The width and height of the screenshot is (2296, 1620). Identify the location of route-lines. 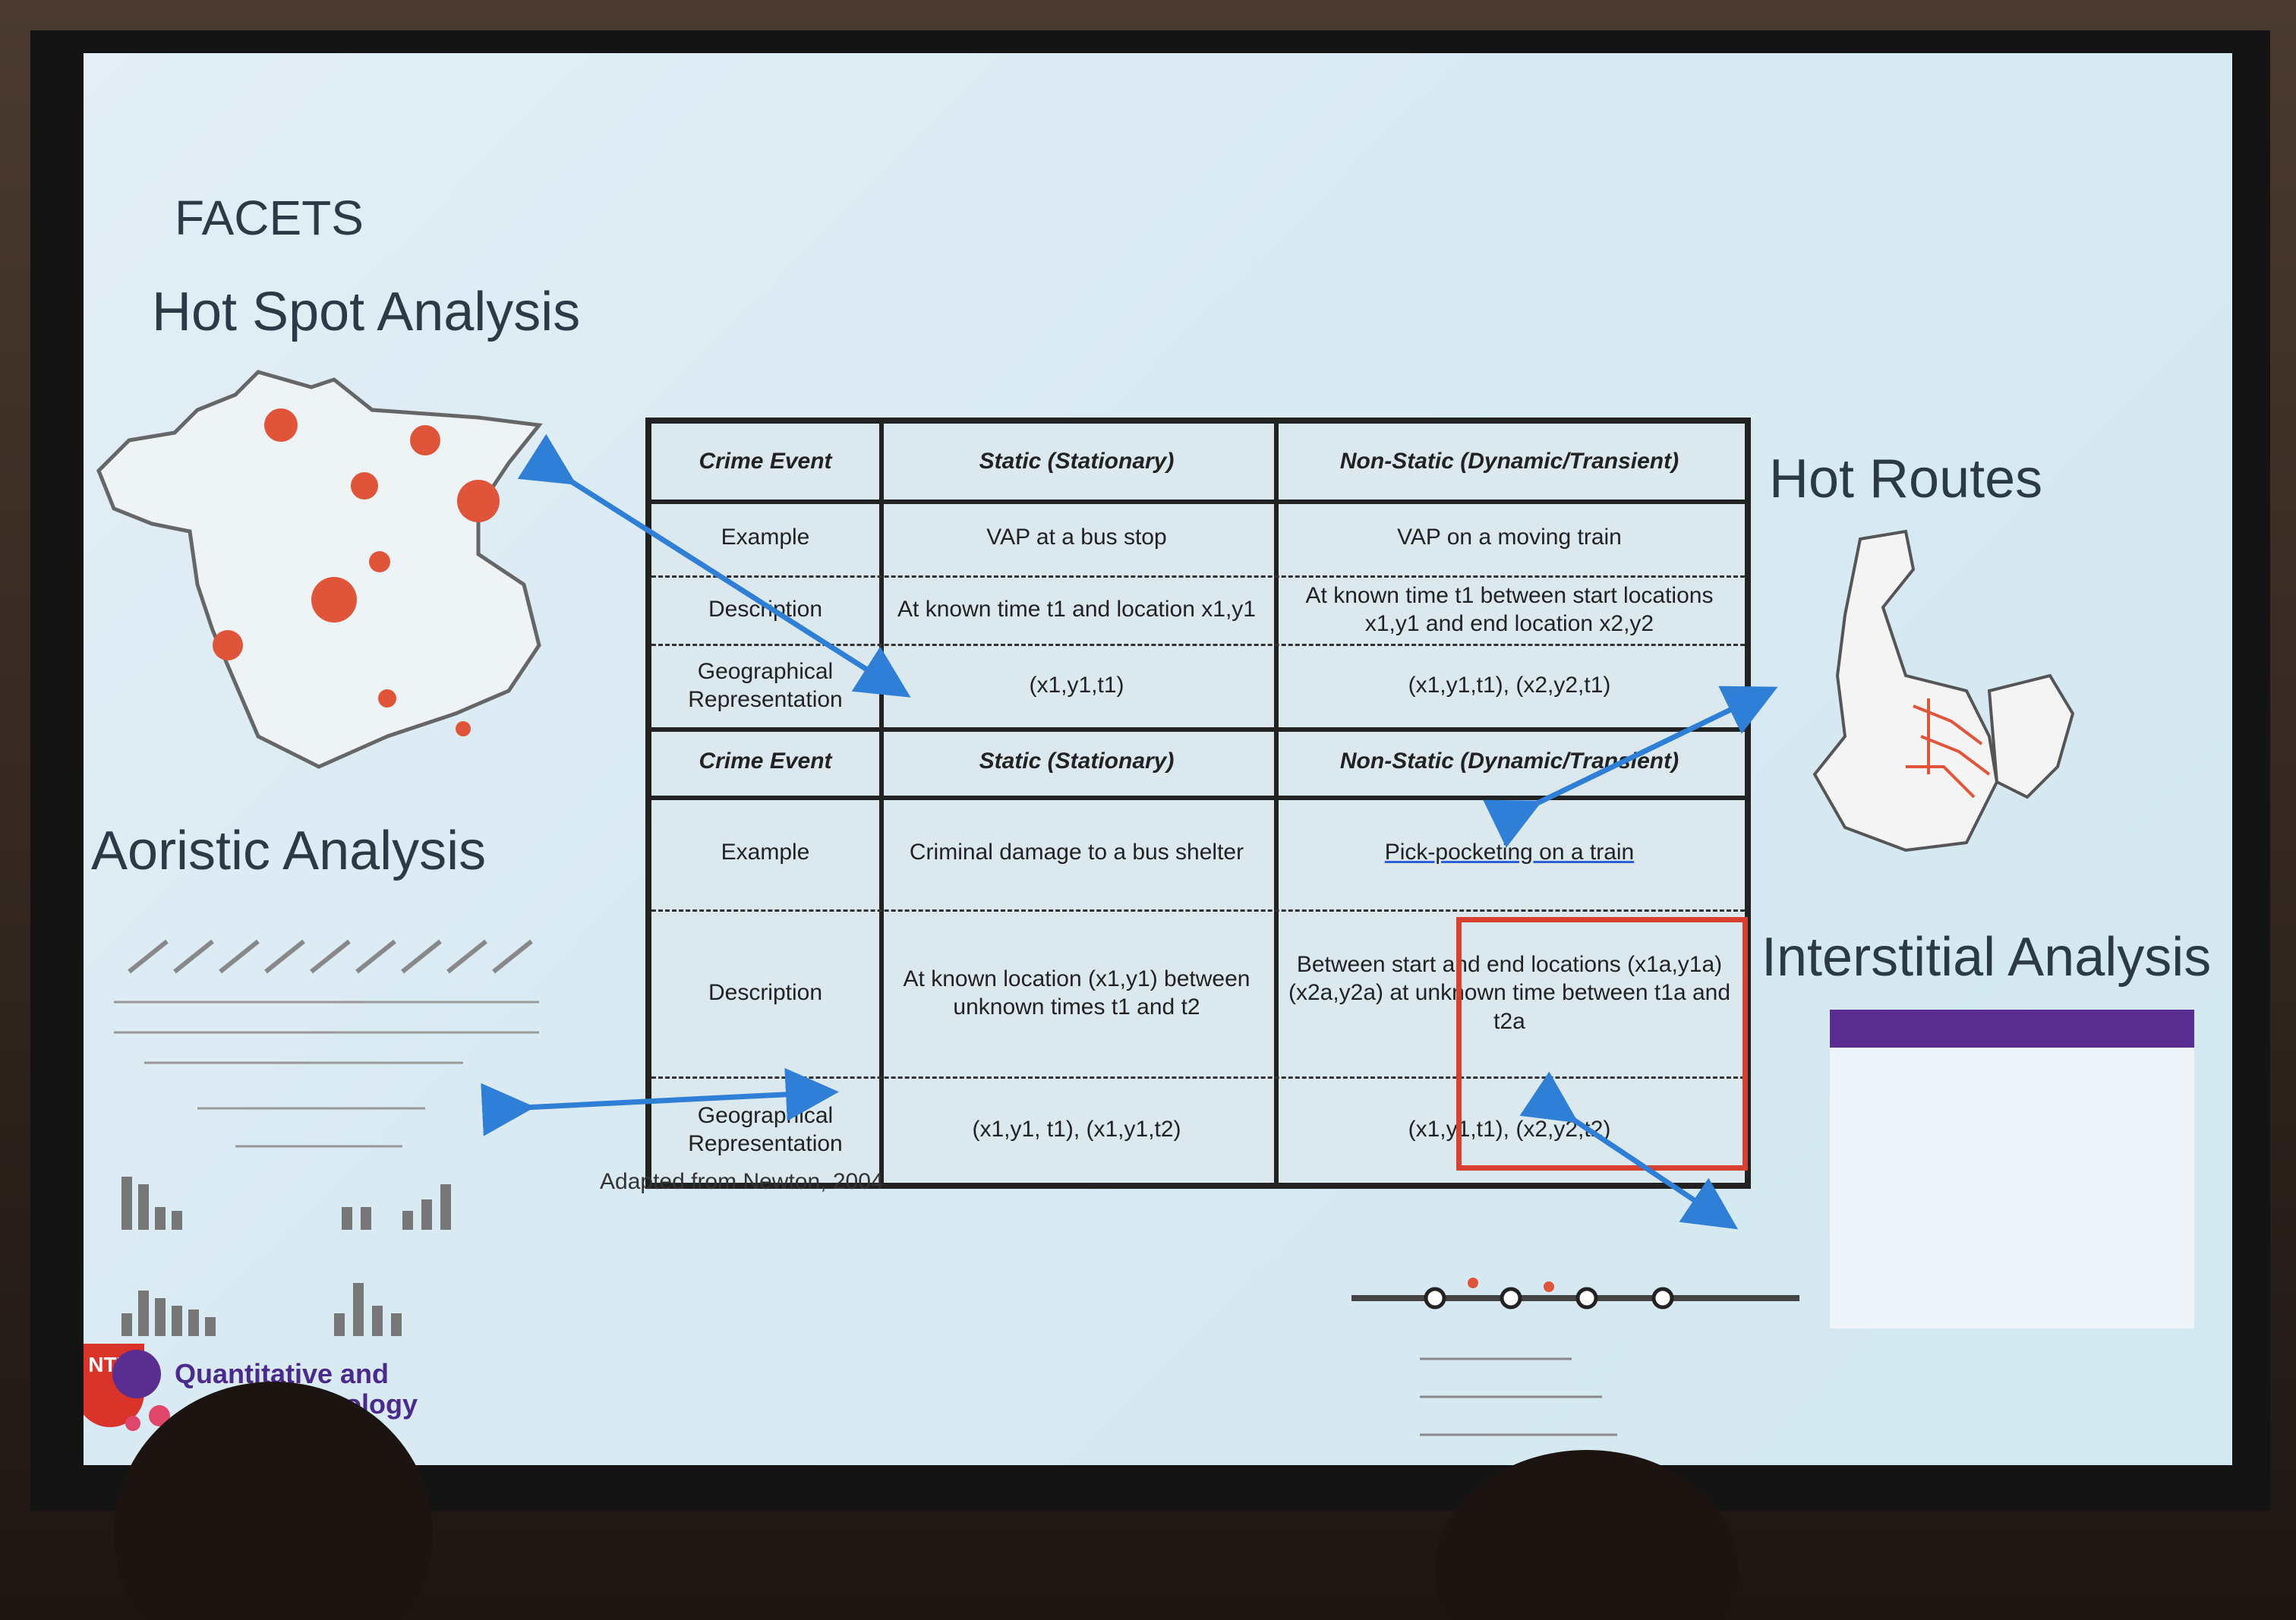
(1949, 749).